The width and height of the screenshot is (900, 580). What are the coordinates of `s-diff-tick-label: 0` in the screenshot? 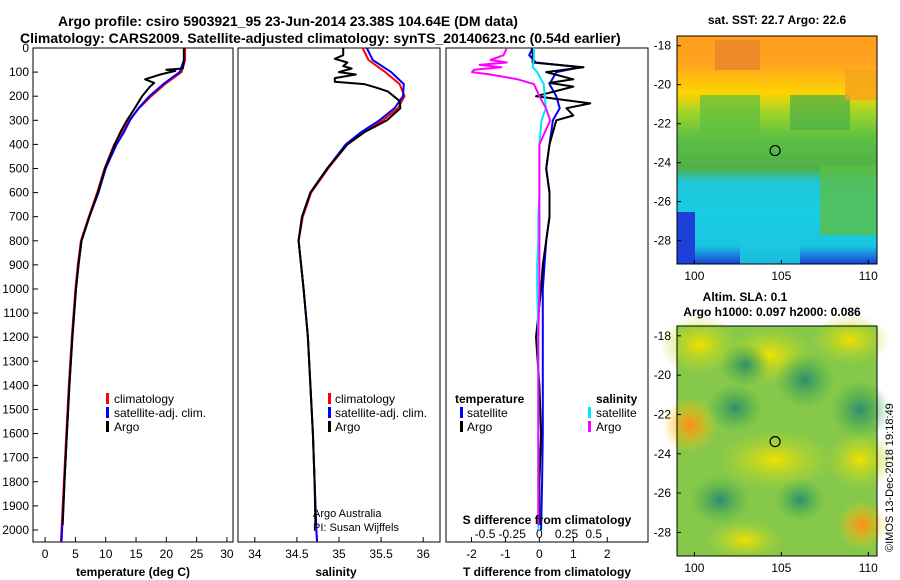 It's located at (539, 534).